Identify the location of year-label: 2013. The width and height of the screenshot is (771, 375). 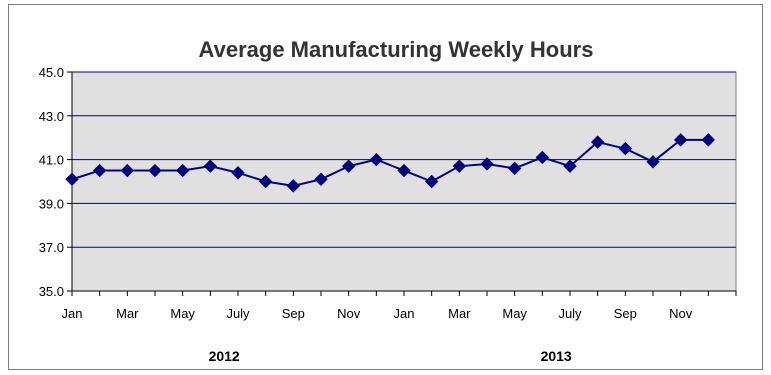
(556, 356).